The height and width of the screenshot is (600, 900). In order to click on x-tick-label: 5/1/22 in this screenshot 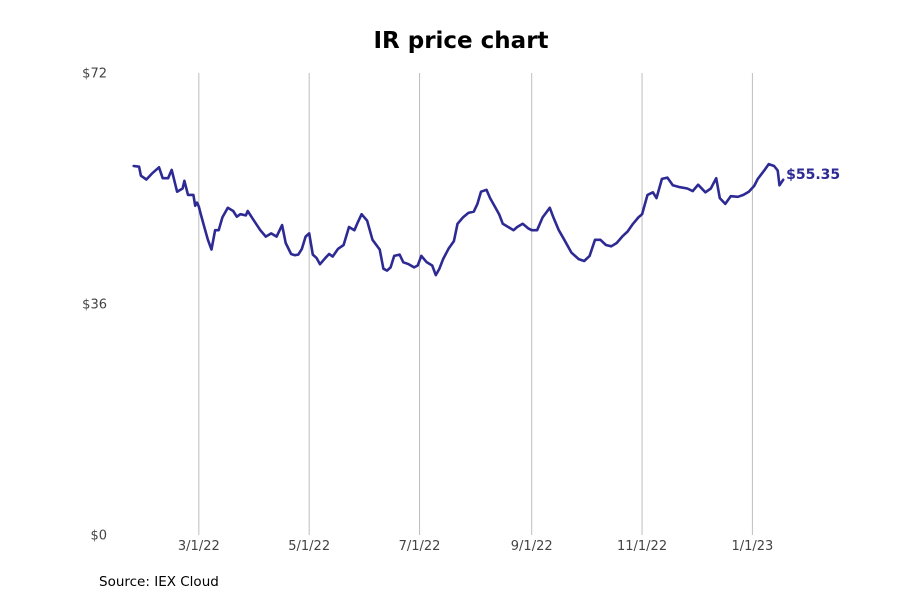, I will do `click(309, 546)`.